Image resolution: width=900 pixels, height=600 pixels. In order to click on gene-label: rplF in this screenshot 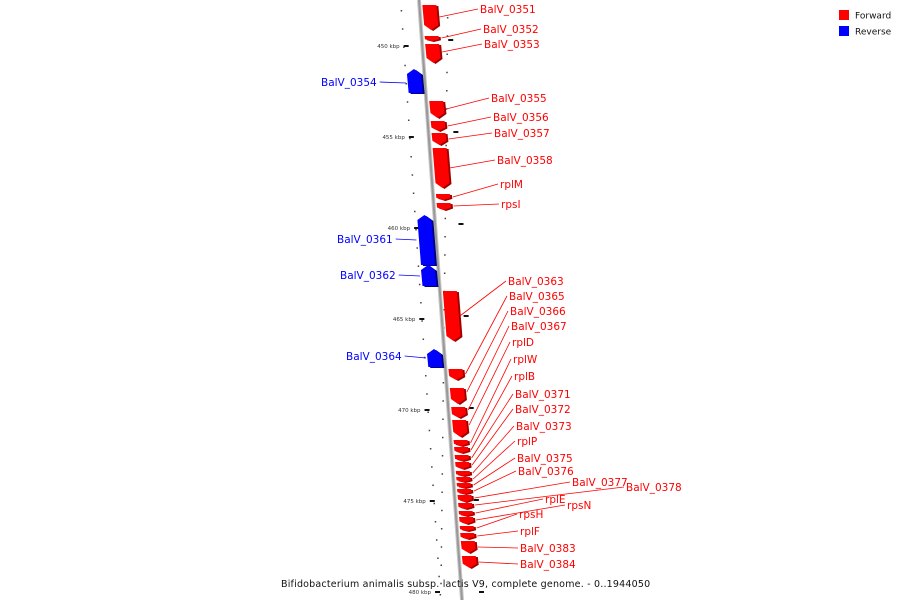, I will do `click(530, 532)`.